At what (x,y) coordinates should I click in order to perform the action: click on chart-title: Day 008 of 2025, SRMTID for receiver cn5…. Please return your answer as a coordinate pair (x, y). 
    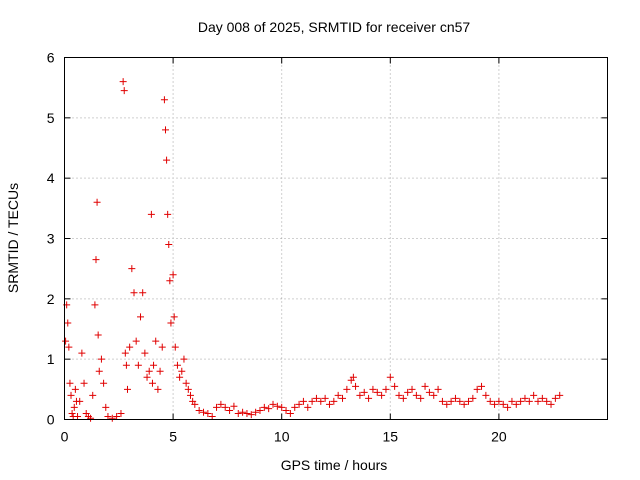
    Looking at the image, I should click on (334, 27).